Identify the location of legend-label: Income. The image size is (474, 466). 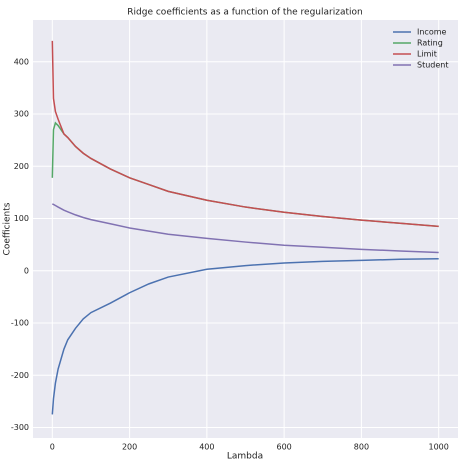
(432, 32).